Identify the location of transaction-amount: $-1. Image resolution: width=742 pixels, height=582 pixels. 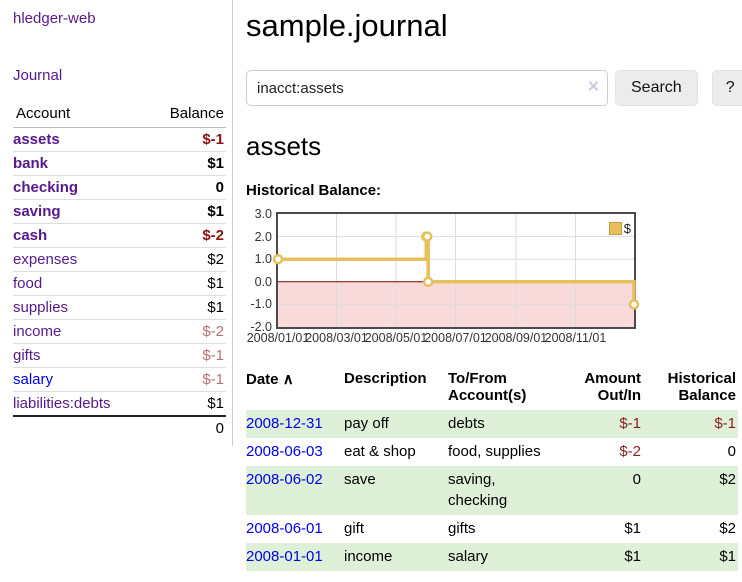
(630, 423).